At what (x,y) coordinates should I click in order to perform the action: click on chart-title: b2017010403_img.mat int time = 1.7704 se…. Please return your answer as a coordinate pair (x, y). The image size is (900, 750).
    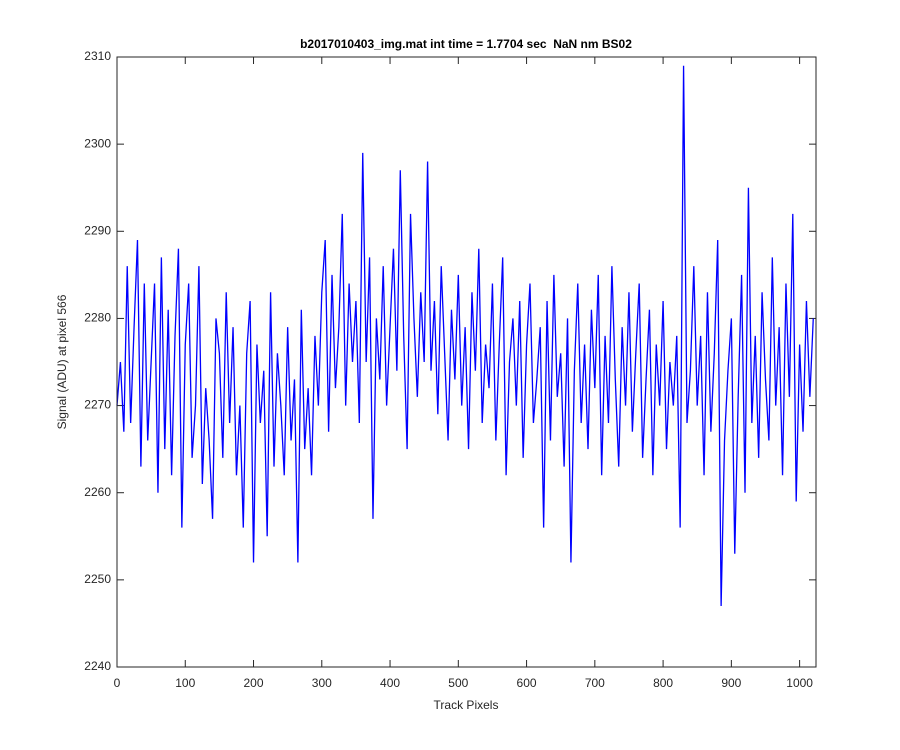
    Looking at the image, I should click on (466, 44).